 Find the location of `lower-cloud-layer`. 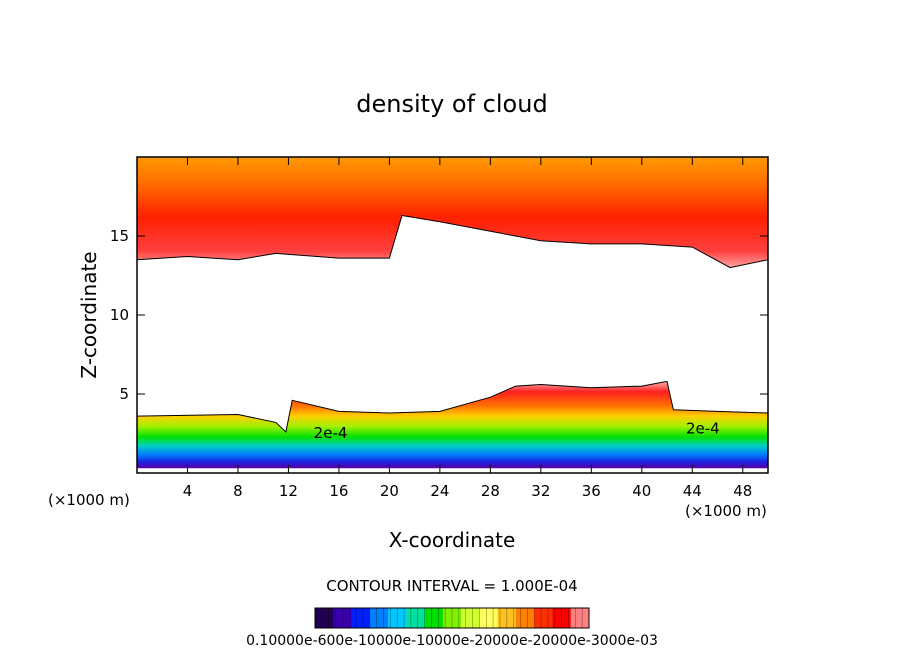

lower-cloud-layer is located at coordinates (452, 425).